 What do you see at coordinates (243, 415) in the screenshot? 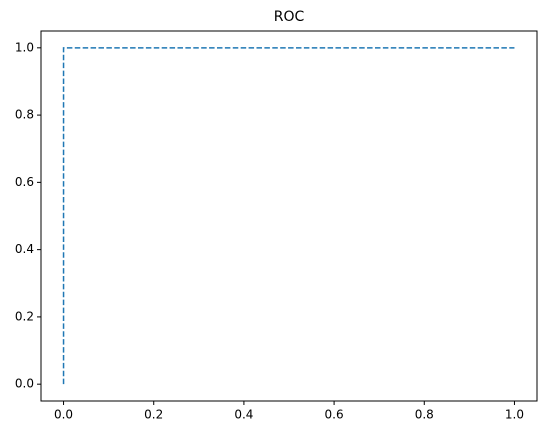
I see `x-tick-label: 0.4` at bounding box center [243, 415].